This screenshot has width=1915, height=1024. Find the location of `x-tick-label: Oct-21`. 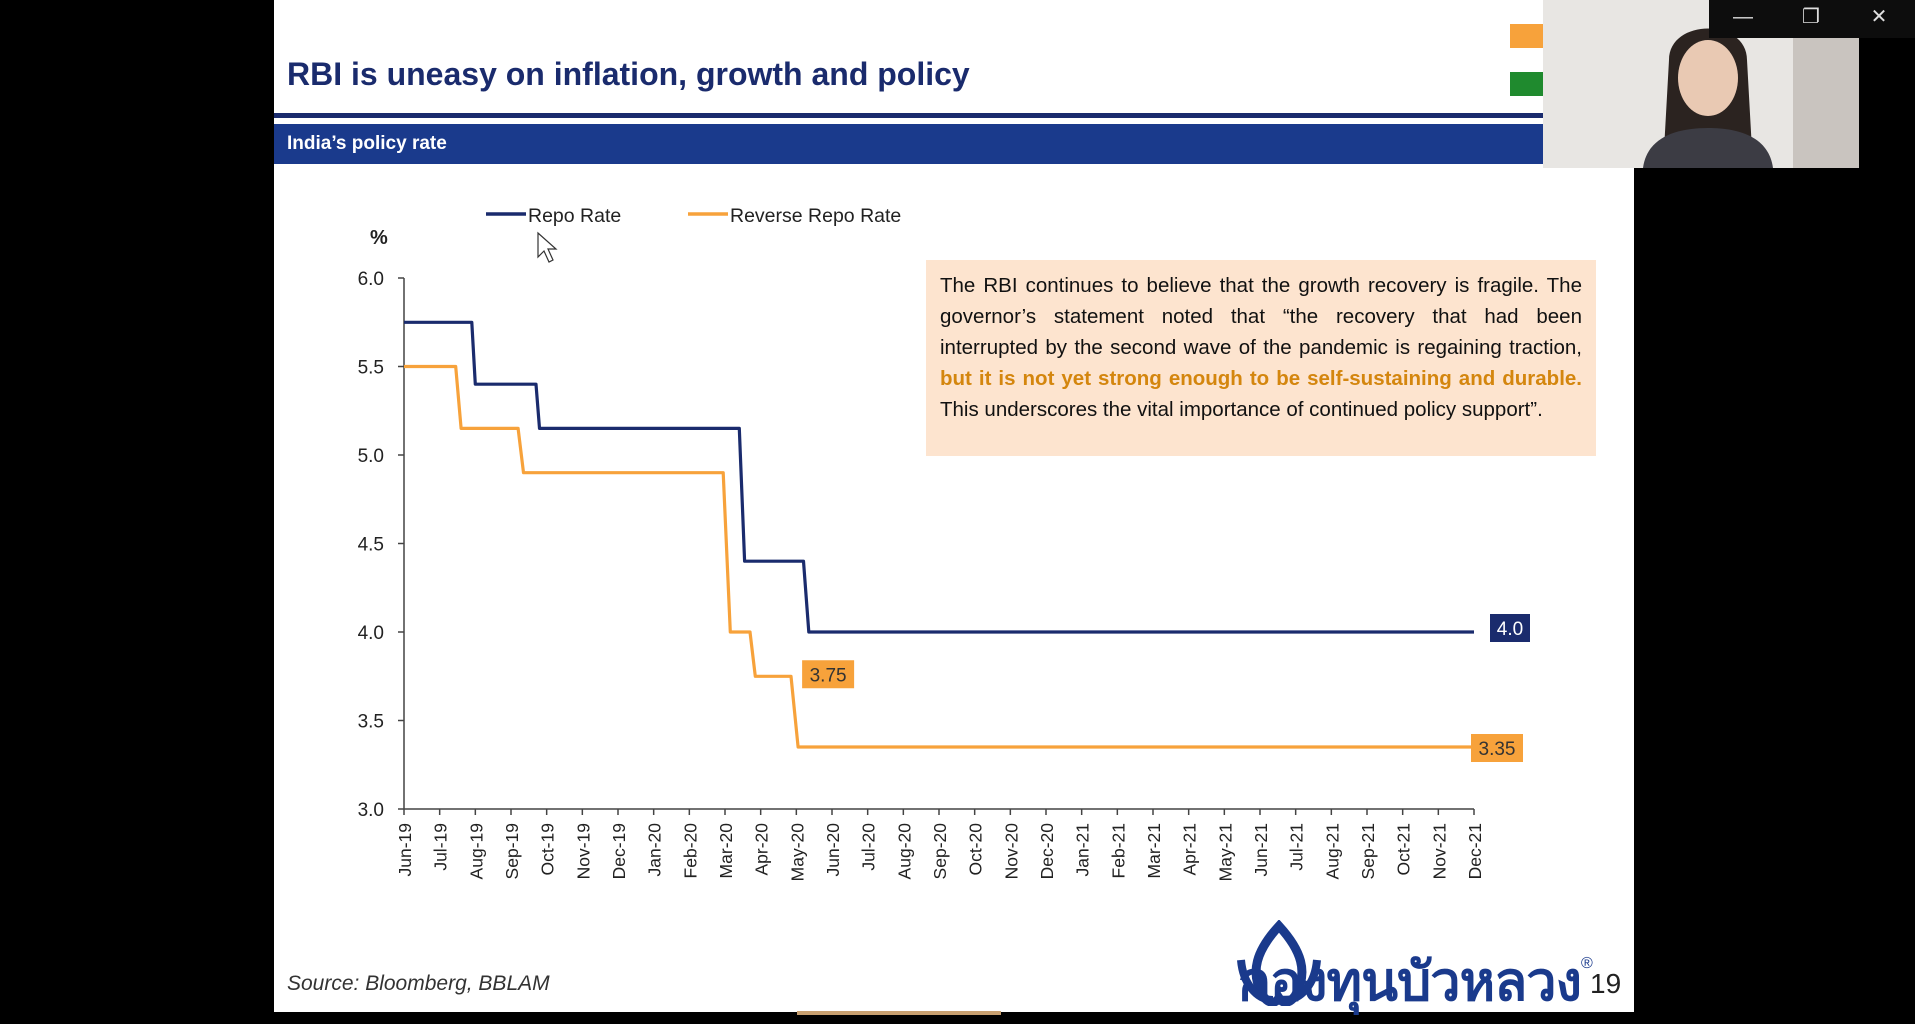

x-tick-label: Oct-21 is located at coordinates (1404, 849).